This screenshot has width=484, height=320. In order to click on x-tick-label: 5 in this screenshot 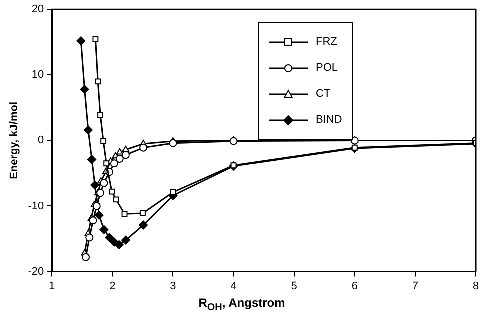, I will do `click(294, 286)`.